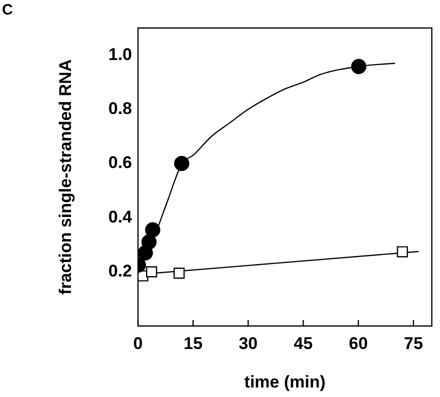 Image resolution: width=440 pixels, height=397 pixels. I want to click on x-tick-label: 15, so click(193, 343).